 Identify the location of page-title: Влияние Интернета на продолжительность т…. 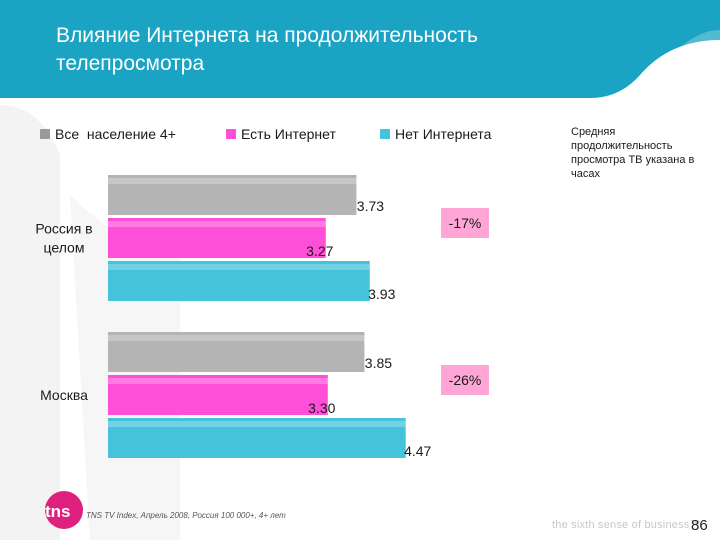
(267, 49).